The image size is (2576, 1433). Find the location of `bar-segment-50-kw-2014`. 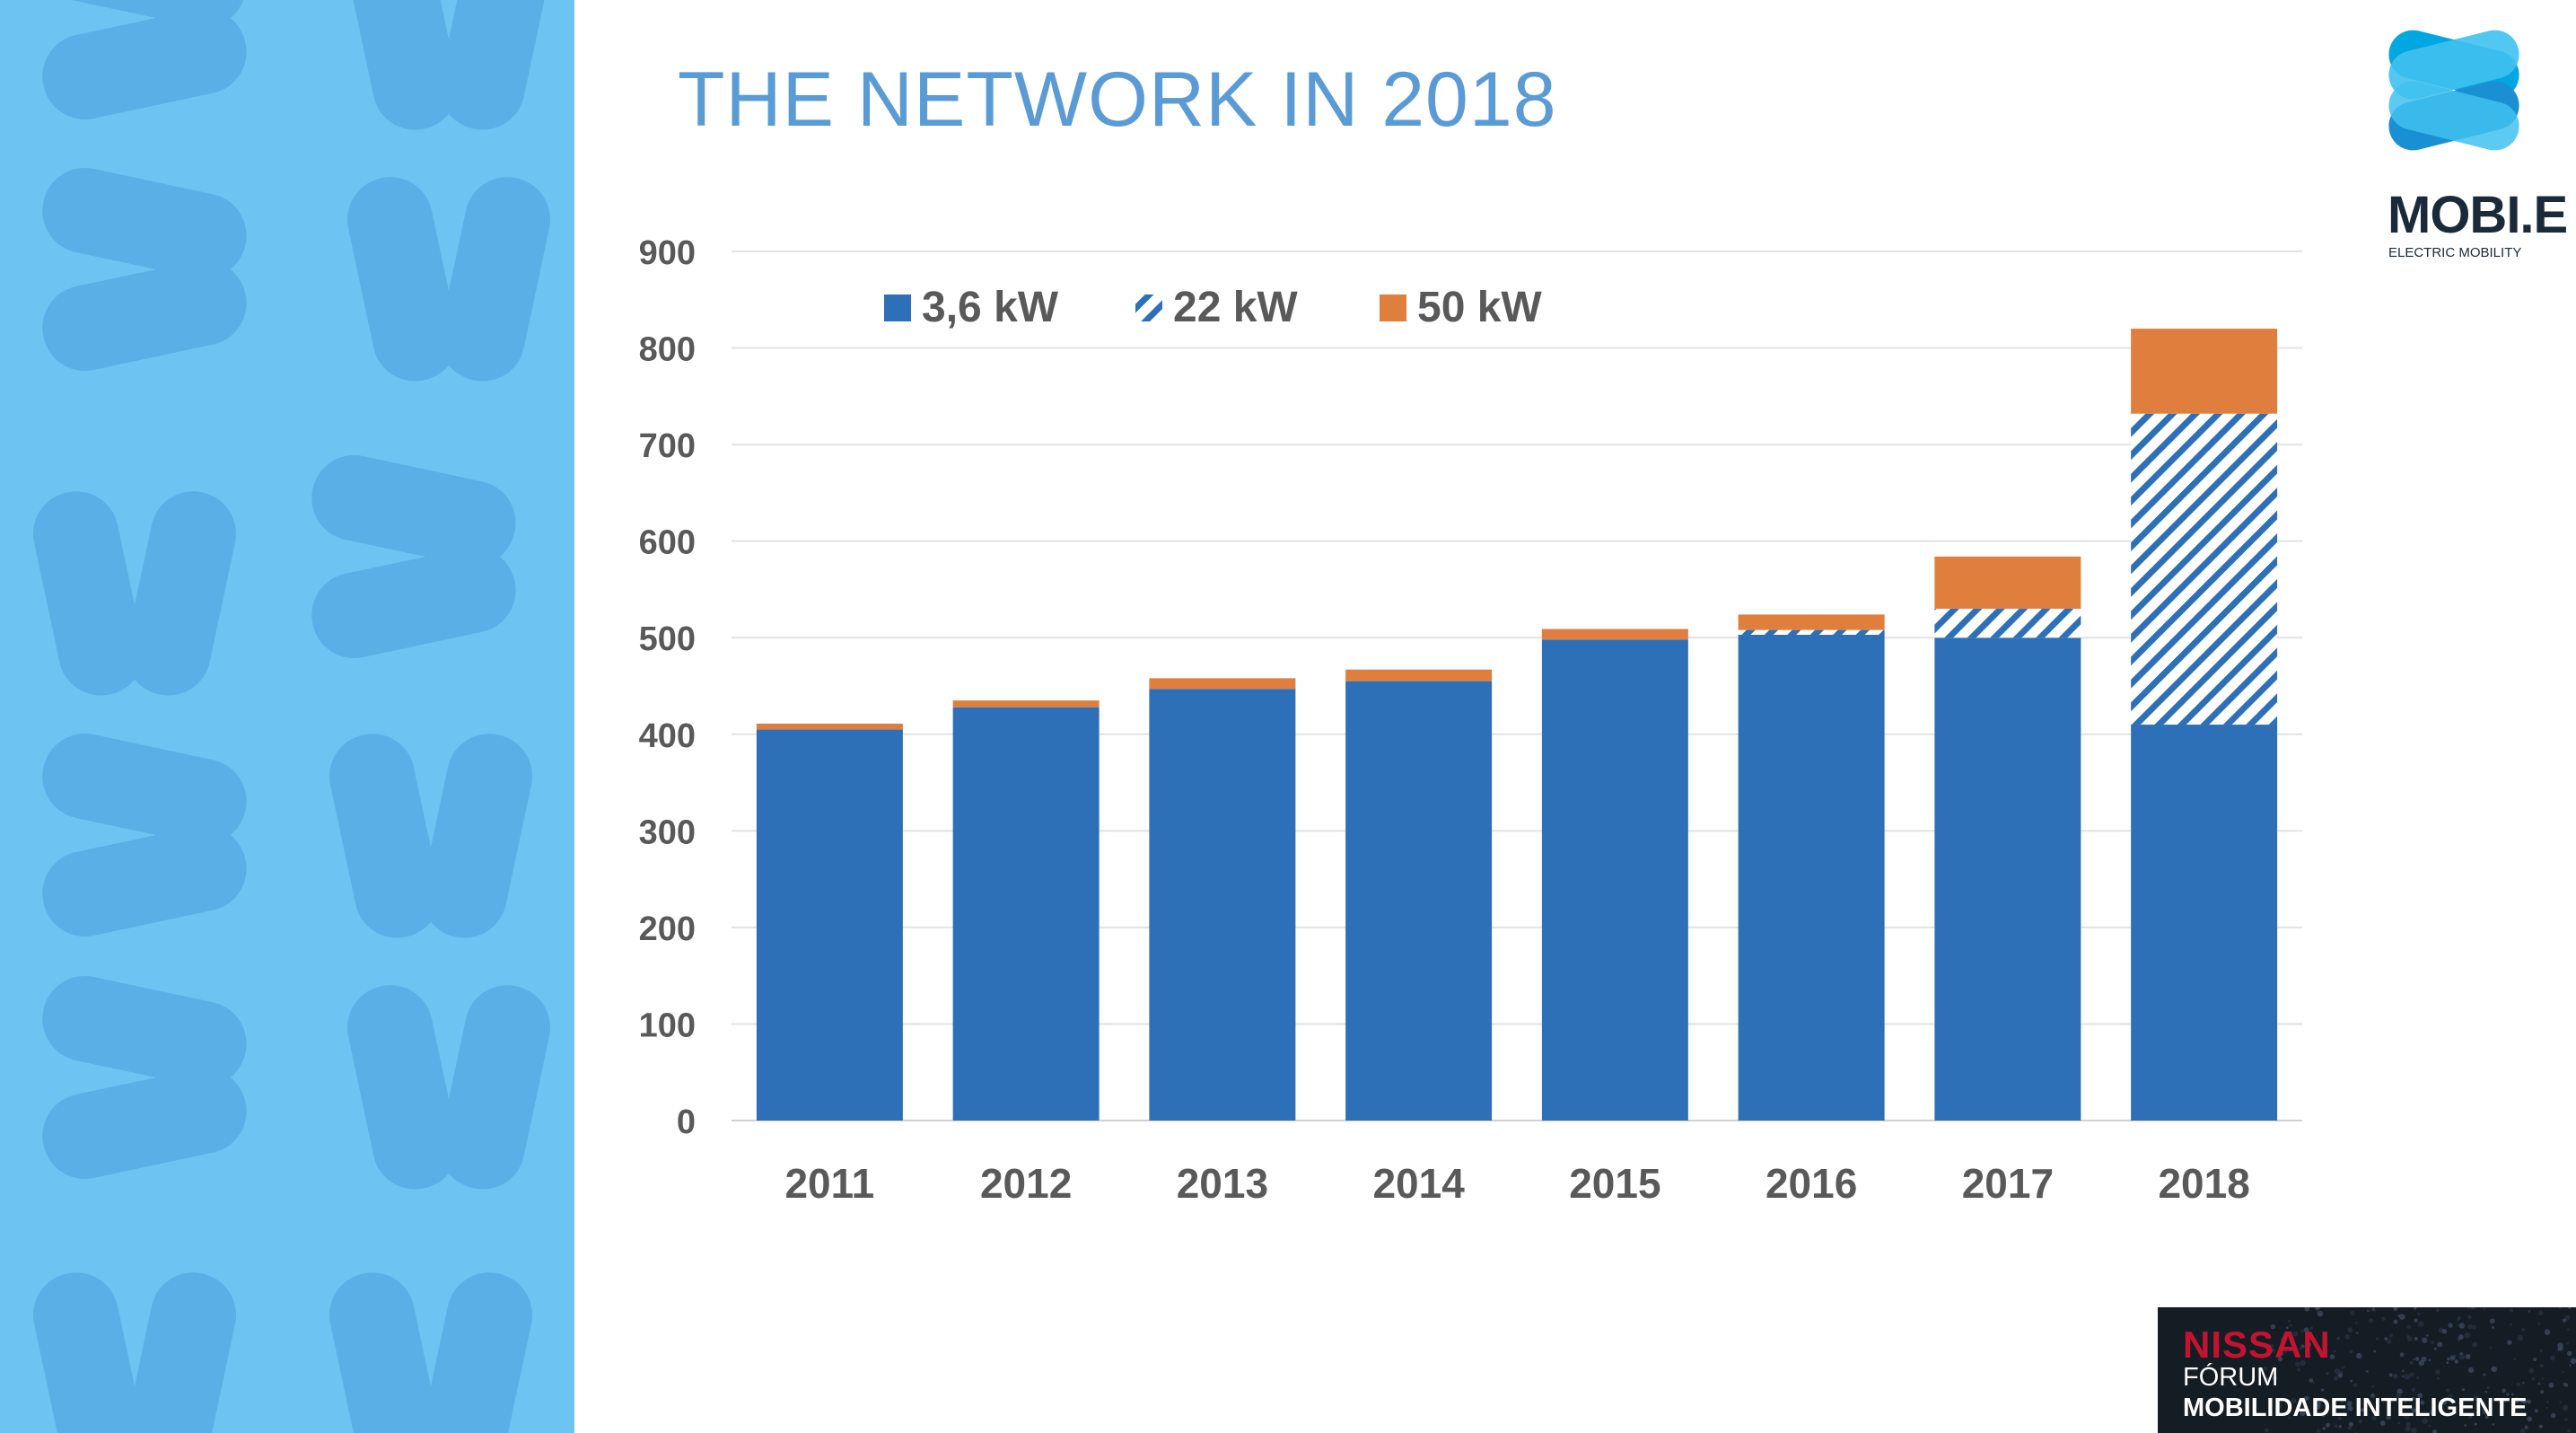

bar-segment-50-kw-2014 is located at coordinates (1419, 675).